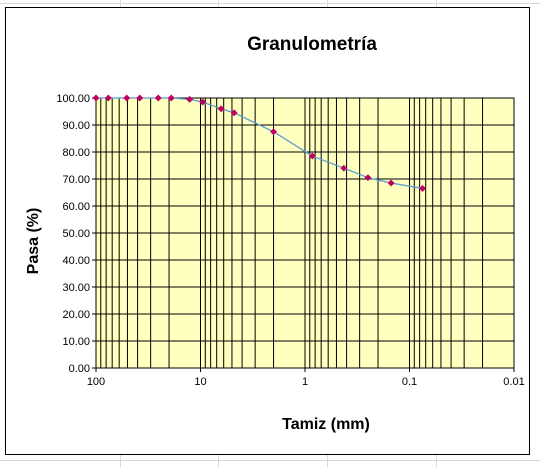 This screenshot has width=540, height=467. I want to click on x-tick-label: 1, so click(305, 382).